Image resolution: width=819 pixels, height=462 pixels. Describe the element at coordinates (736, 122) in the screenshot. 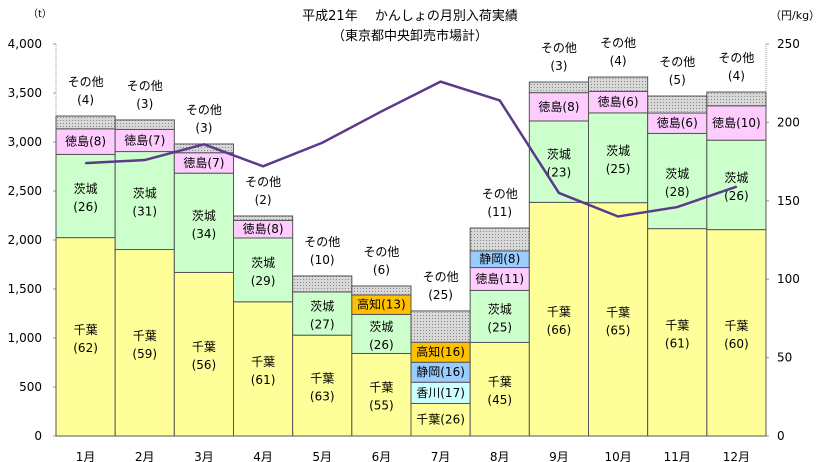

I see `data-label: 徳島(10)` at that location.